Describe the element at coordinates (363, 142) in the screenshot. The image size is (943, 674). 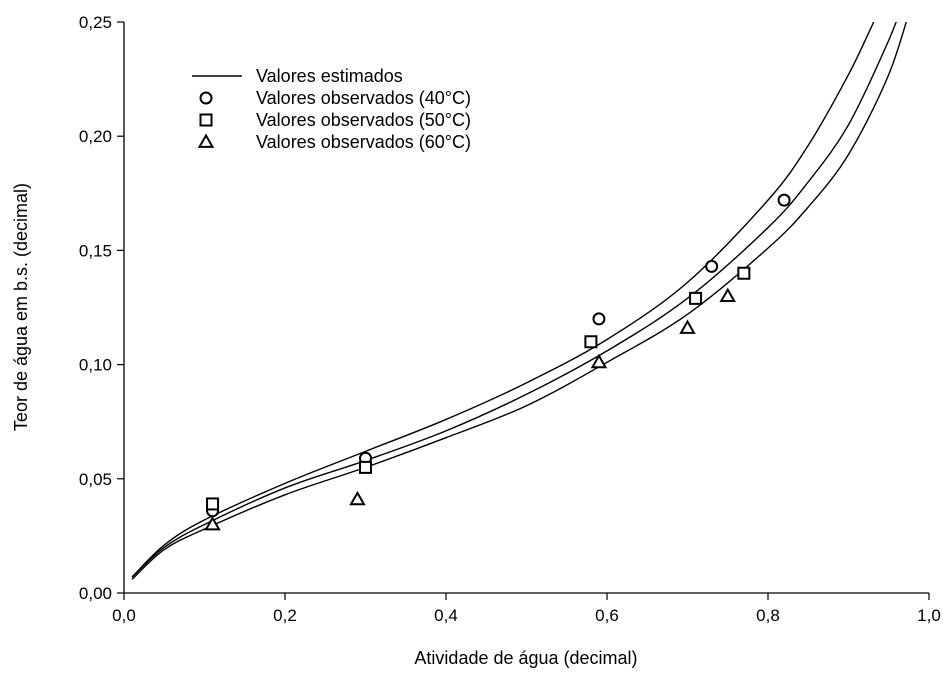
I see `legend-label: Valores observados (60°C)` at that location.